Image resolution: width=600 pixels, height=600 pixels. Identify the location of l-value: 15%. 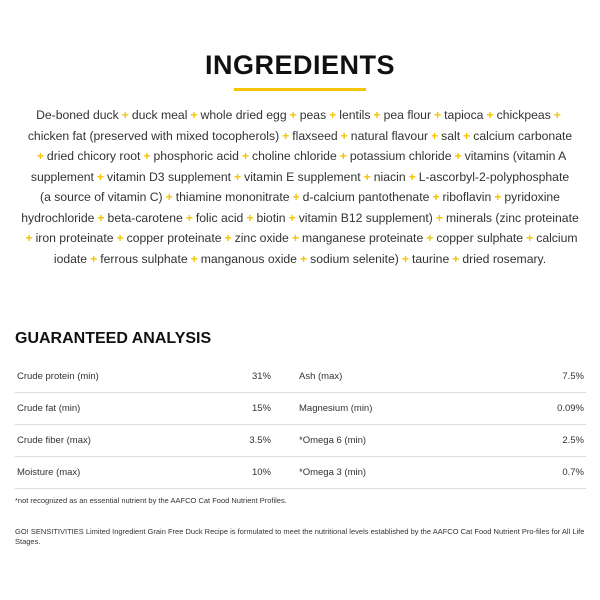
(246, 408).